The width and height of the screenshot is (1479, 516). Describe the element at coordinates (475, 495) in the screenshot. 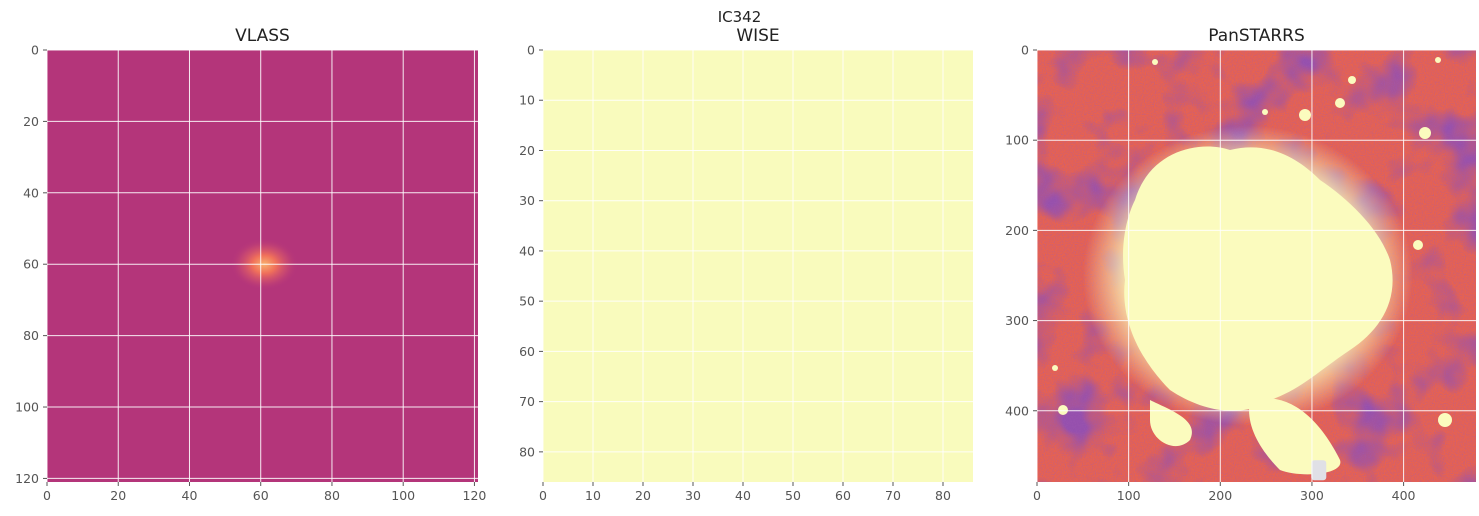

I see `x-tick-label: 120` at that location.